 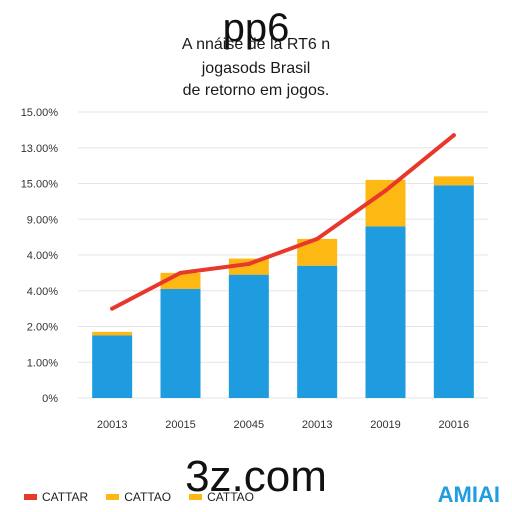 What do you see at coordinates (42, 328) in the screenshot?
I see `y-tick-label: 2.00%` at bounding box center [42, 328].